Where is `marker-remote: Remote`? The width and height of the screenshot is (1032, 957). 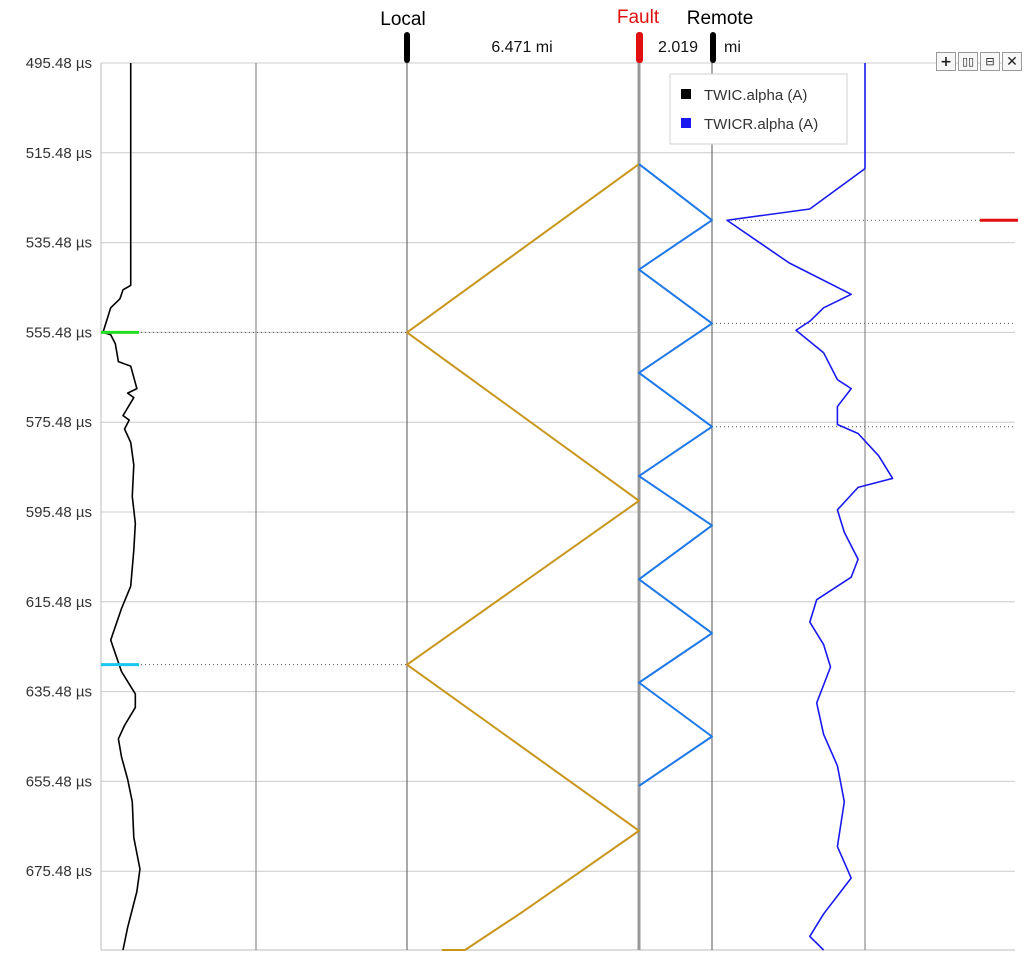
marker-remote: Remote is located at coordinates (720, 35).